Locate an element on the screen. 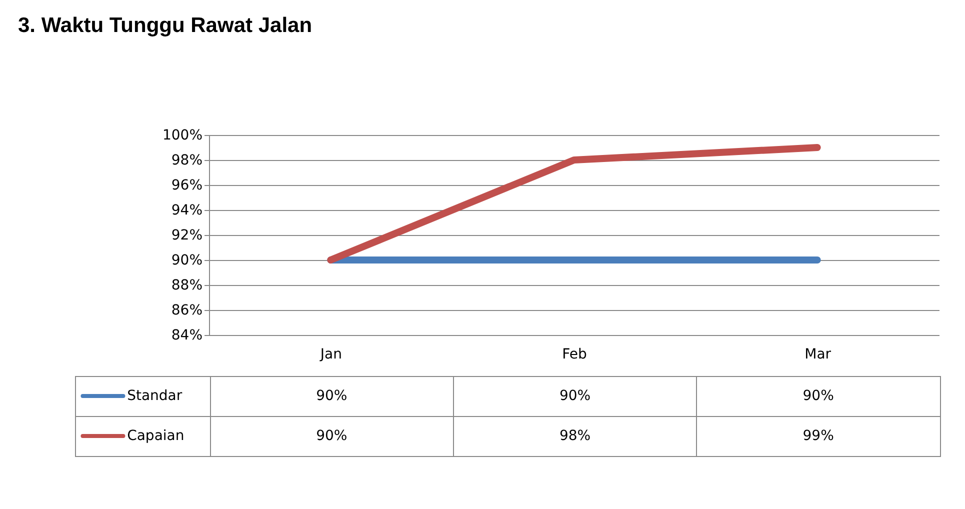 The height and width of the screenshot is (509, 965). x-tick-label: Mar is located at coordinates (818, 354).